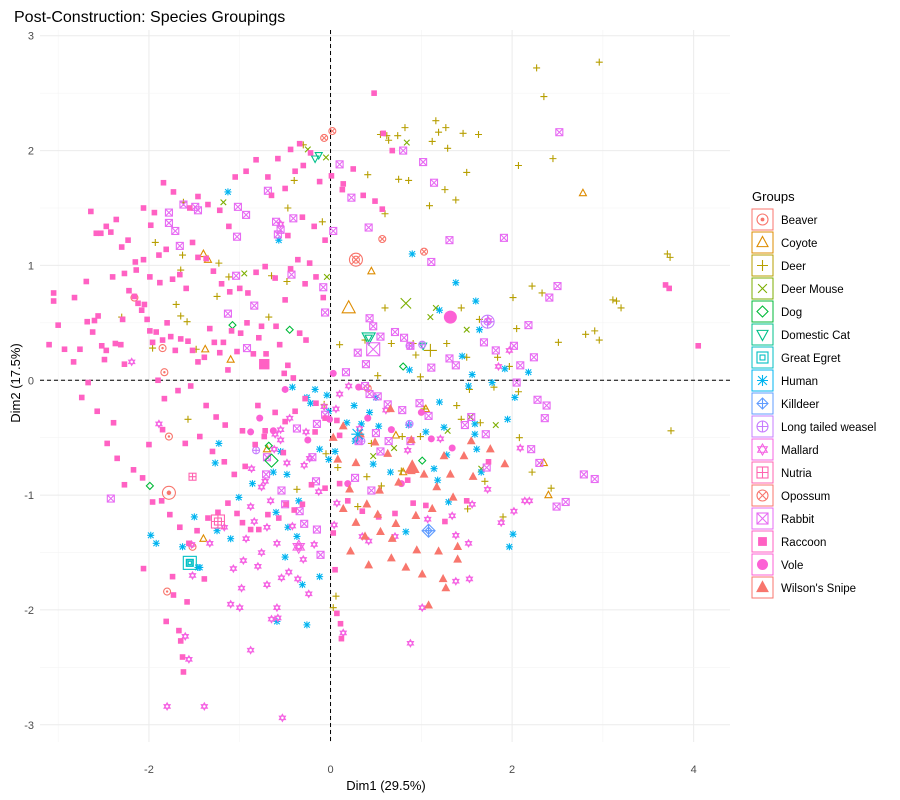  What do you see at coordinates (803, 543) in the screenshot?
I see `legend-label-raccoon: Raccoon` at bounding box center [803, 543].